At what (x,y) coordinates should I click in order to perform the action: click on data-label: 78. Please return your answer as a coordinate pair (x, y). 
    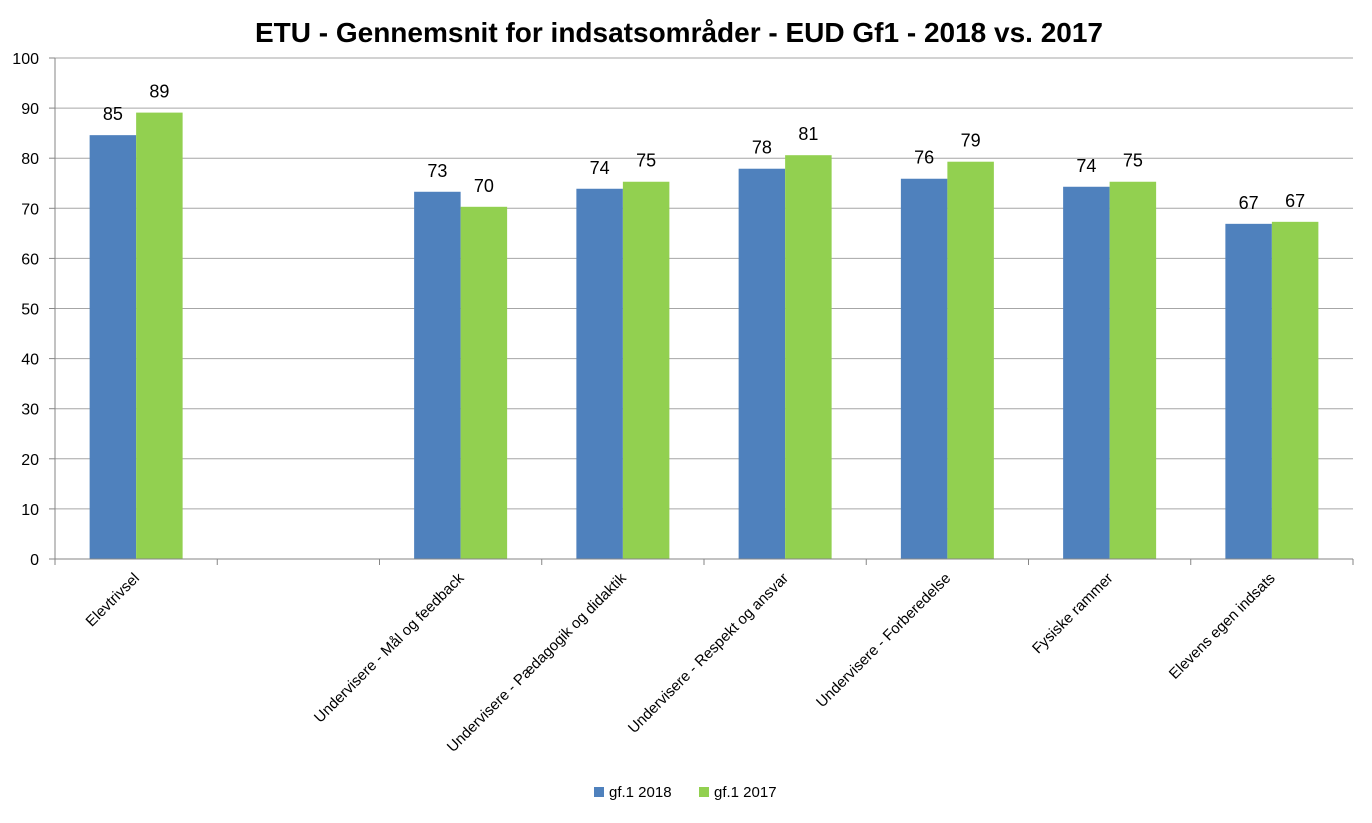
    Looking at the image, I should click on (762, 148).